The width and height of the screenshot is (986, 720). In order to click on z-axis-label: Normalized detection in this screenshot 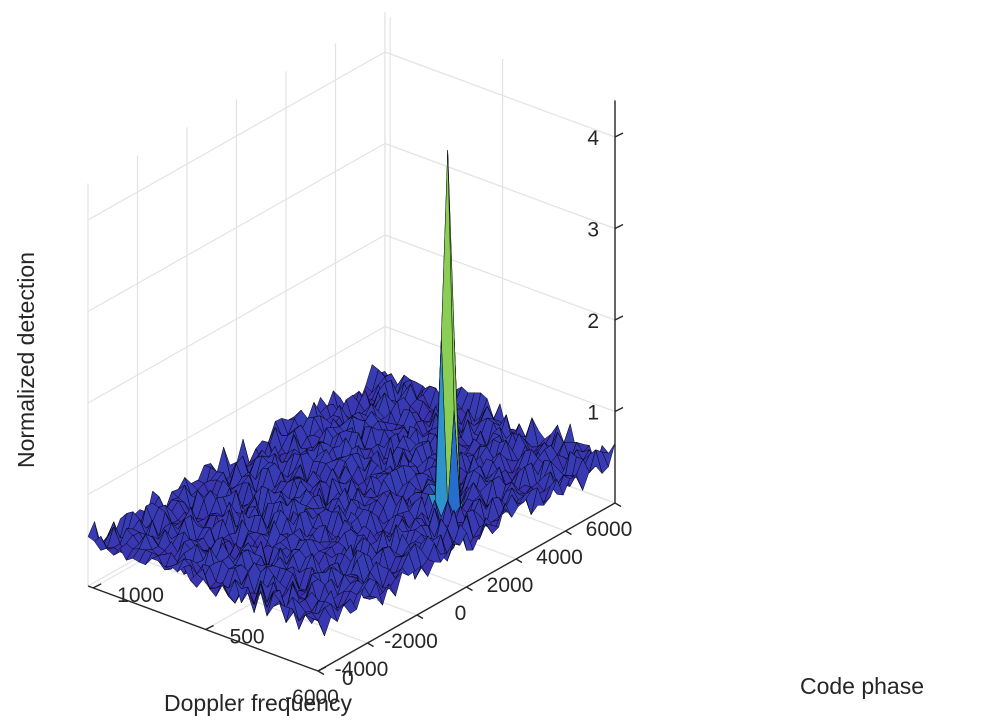, I will do `click(26, 360)`.